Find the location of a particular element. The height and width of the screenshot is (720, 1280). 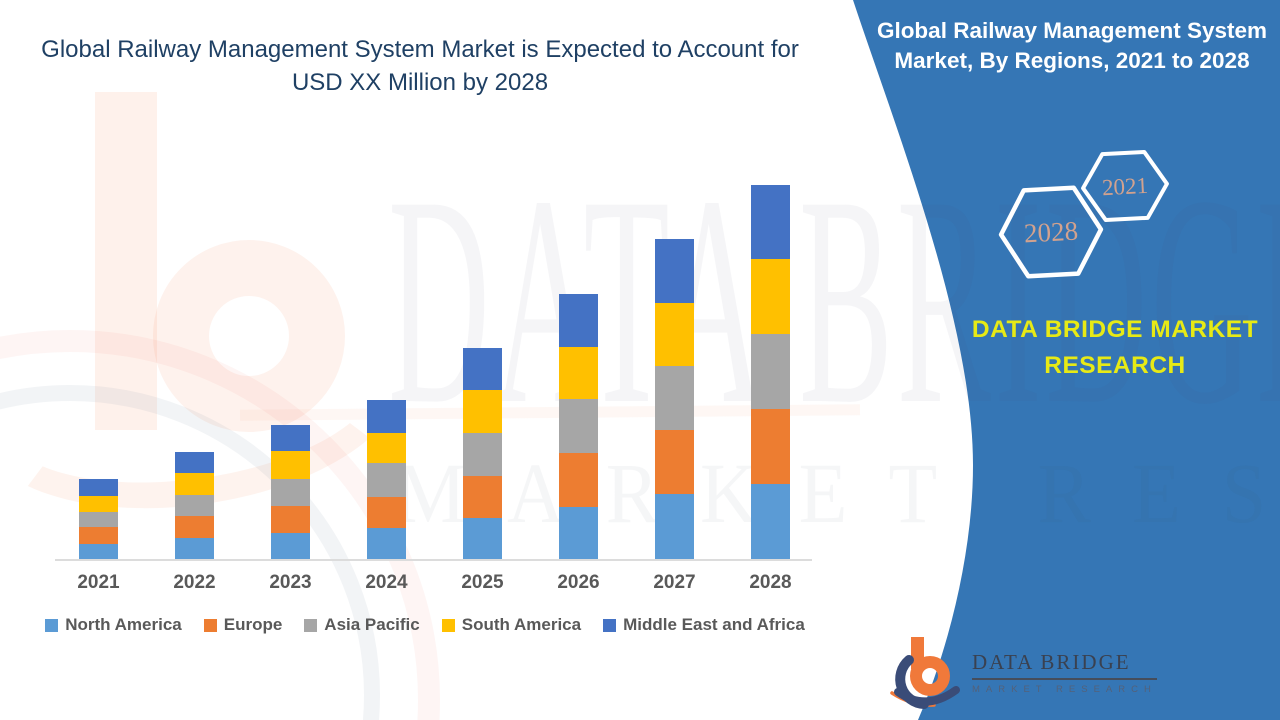

logo-name: DATA BRIDGE is located at coordinates (1064, 665).